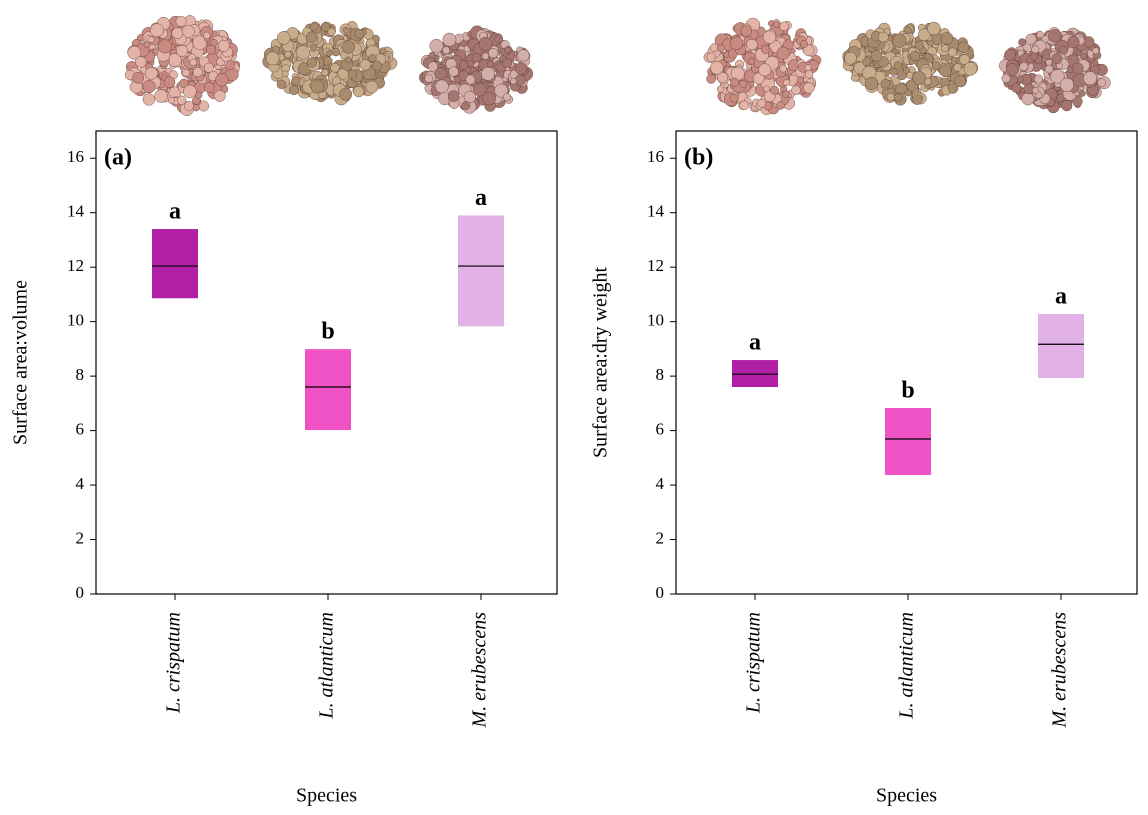  Describe the element at coordinates (80, 537) in the screenshot. I see `y-tick-label: 2` at that location.